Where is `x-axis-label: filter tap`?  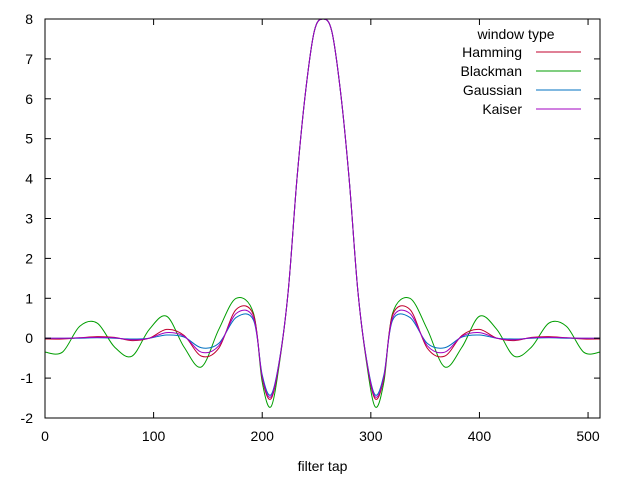 x-axis-label: filter tap is located at coordinates (323, 466).